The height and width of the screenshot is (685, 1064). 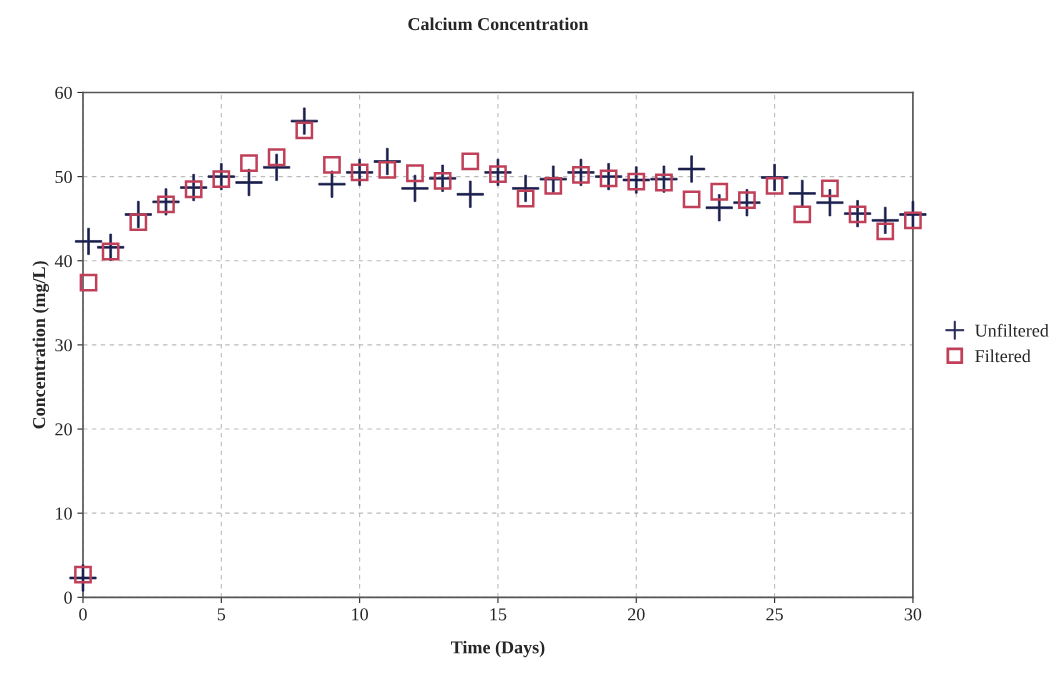 I want to click on legend-label: Unfiltered, so click(x=1012, y=330).